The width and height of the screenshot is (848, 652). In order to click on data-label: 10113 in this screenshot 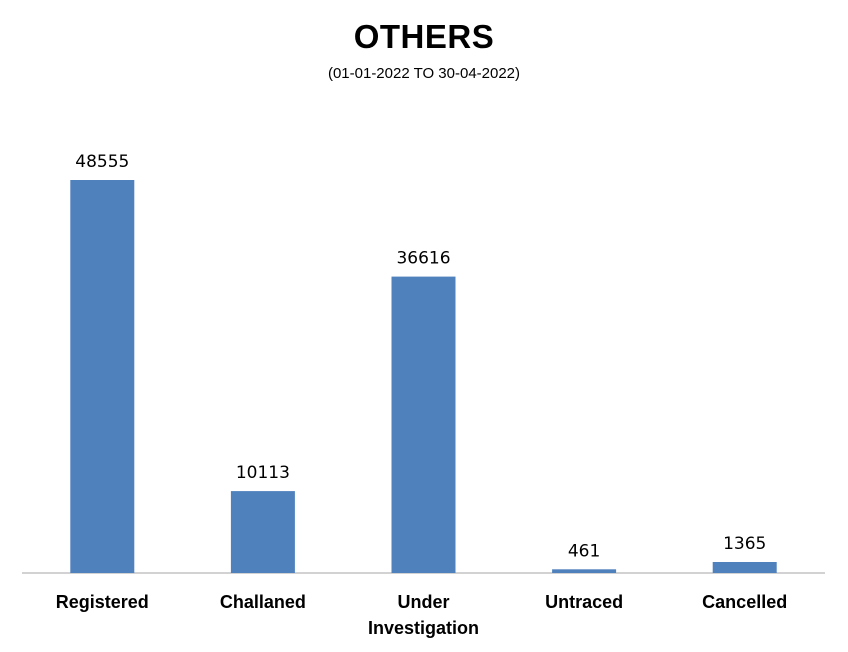, I will do `click(263, 473)`.